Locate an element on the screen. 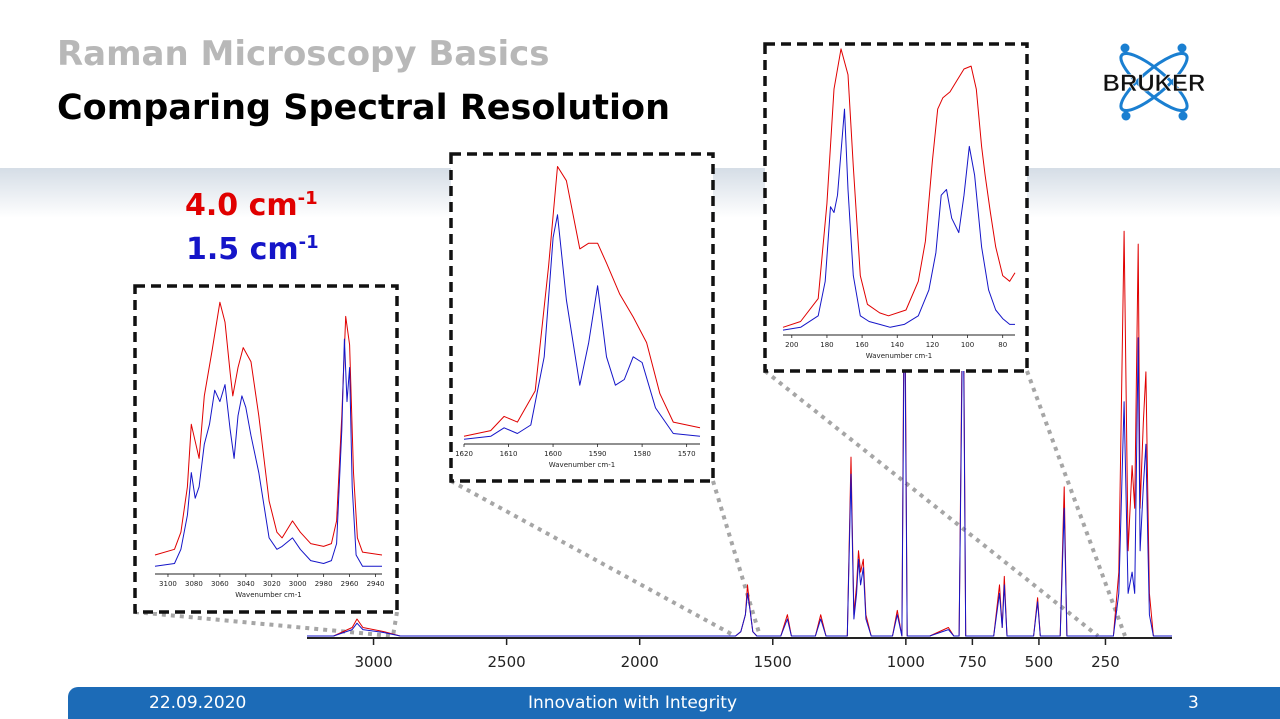 The width and height of the screenshot is (1280, 719). x-tick-label: 1000 is located at coordinates (906, 662).